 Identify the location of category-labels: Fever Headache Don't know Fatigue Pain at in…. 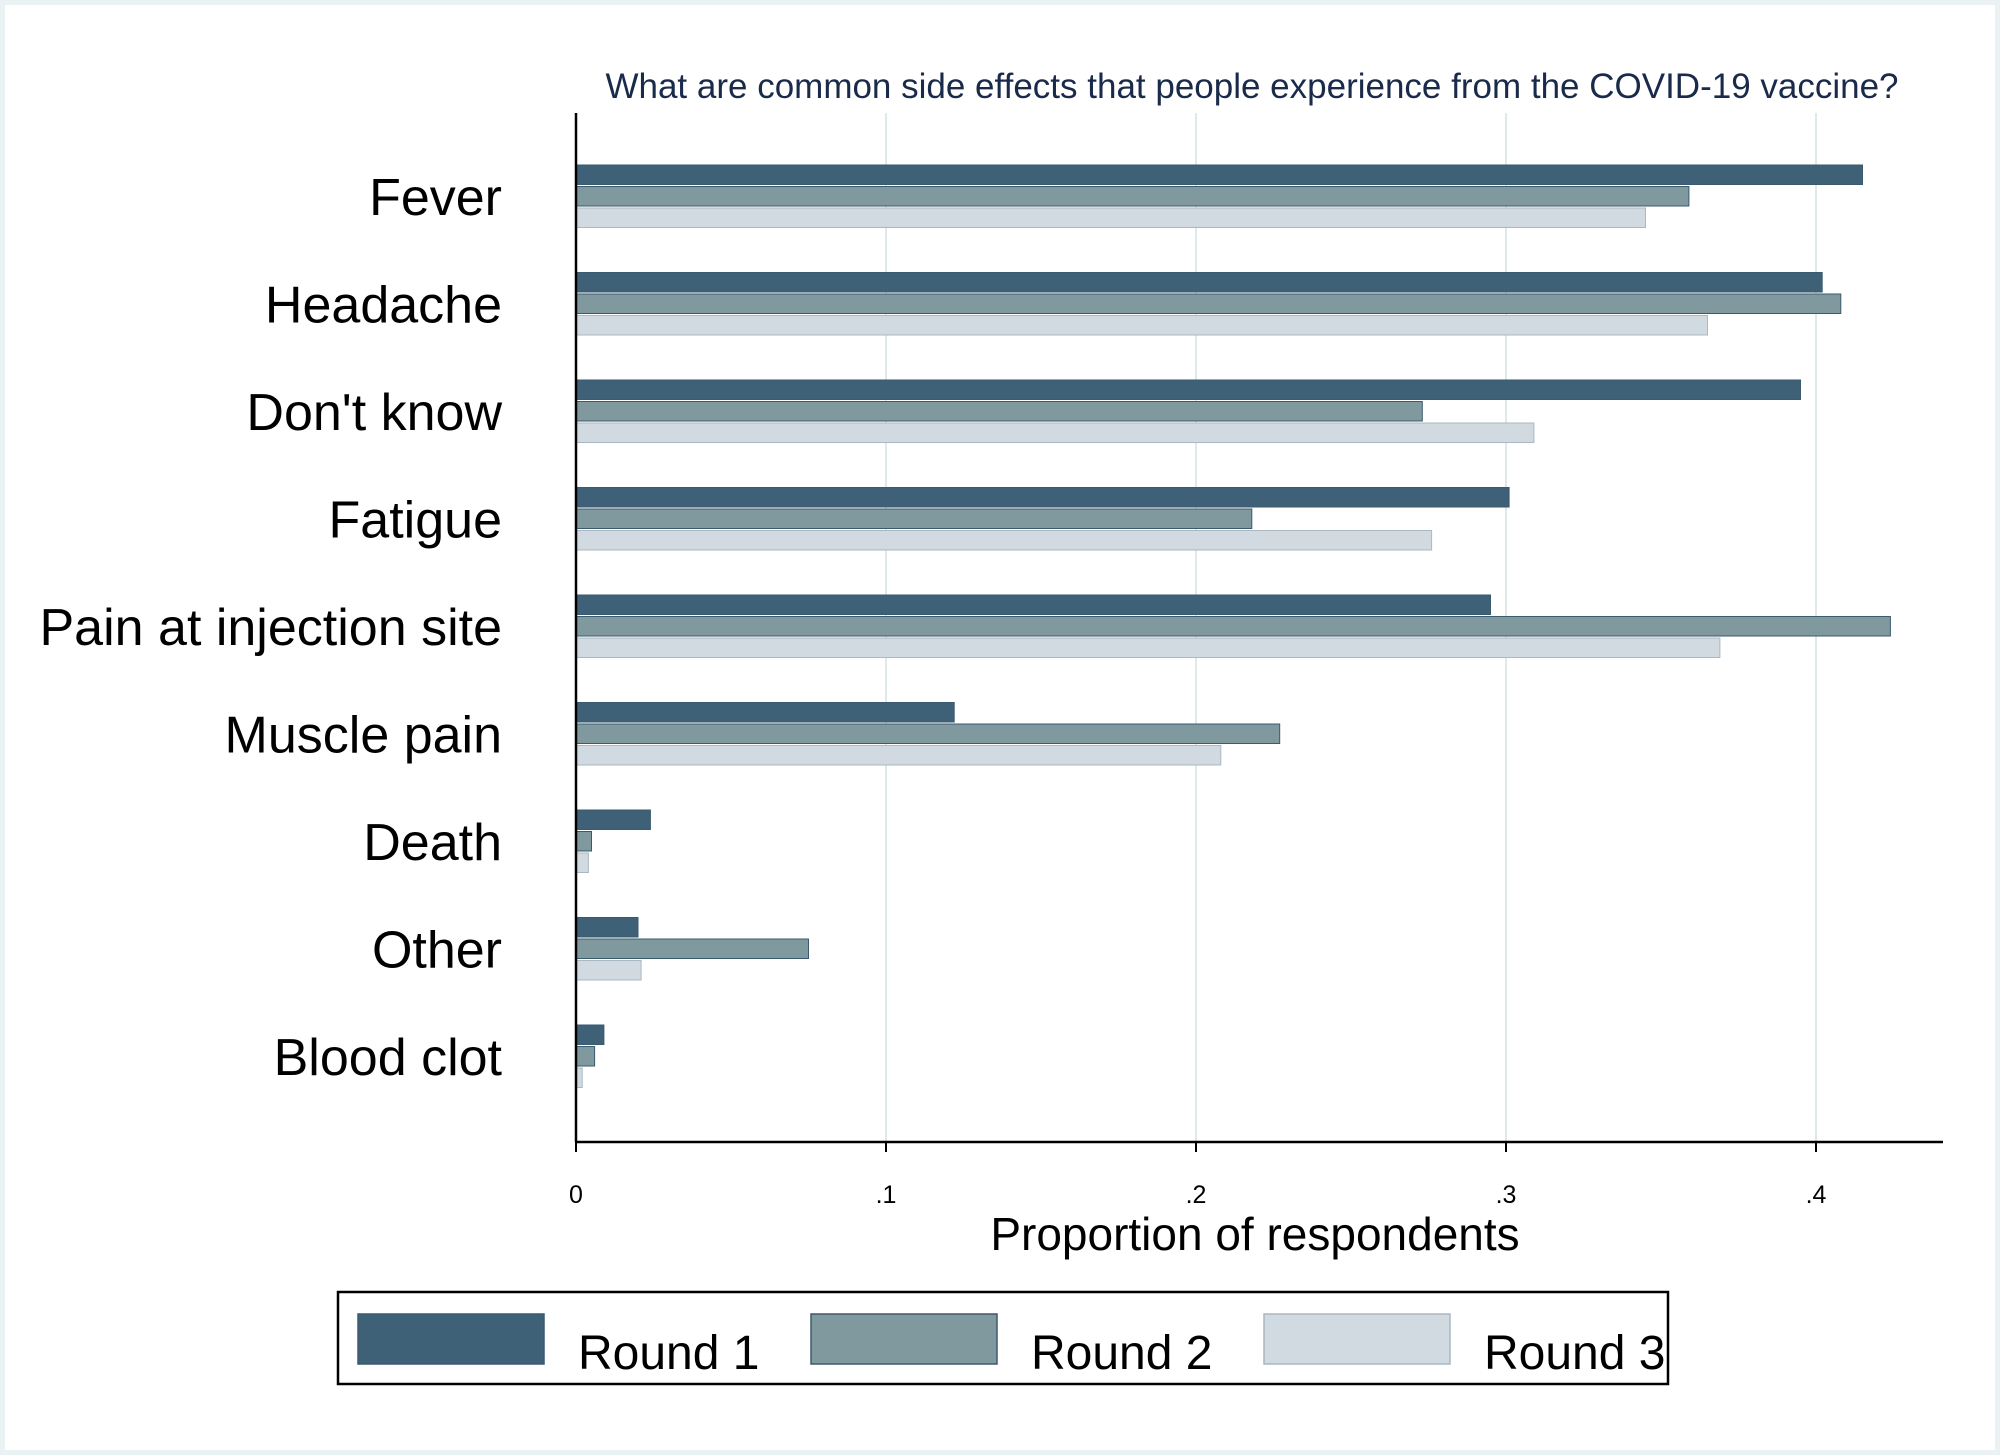
(271, 628).